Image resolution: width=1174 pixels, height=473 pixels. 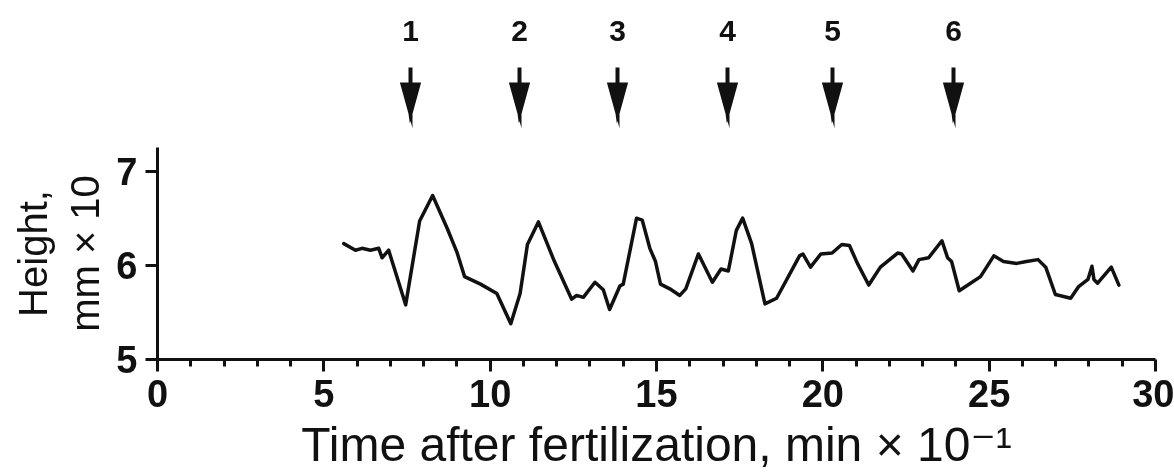 I want to click on text: 6, so click(x=953, y=30).